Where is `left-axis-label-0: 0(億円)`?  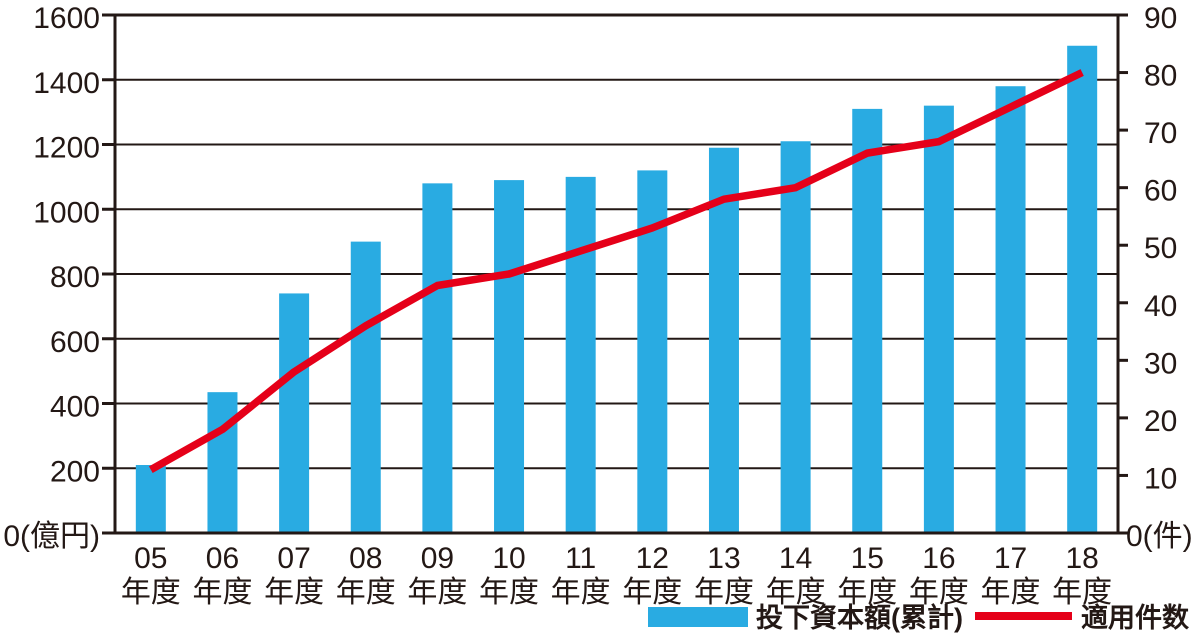 left-axis-label-0: 0(億円) is located at coordinates (51, 536).